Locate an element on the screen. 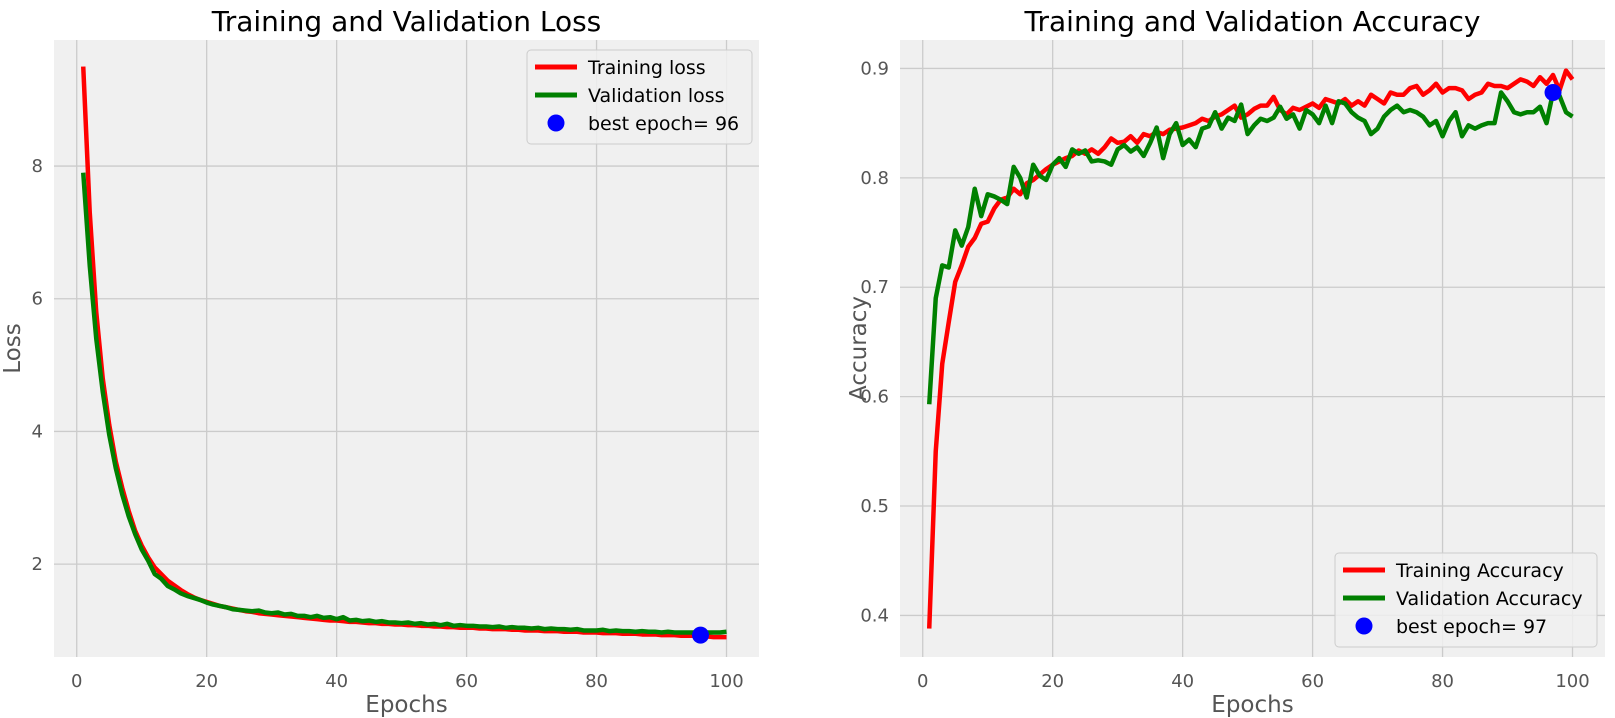  y-tick-label: 4 is located at coordinates (37, 431).